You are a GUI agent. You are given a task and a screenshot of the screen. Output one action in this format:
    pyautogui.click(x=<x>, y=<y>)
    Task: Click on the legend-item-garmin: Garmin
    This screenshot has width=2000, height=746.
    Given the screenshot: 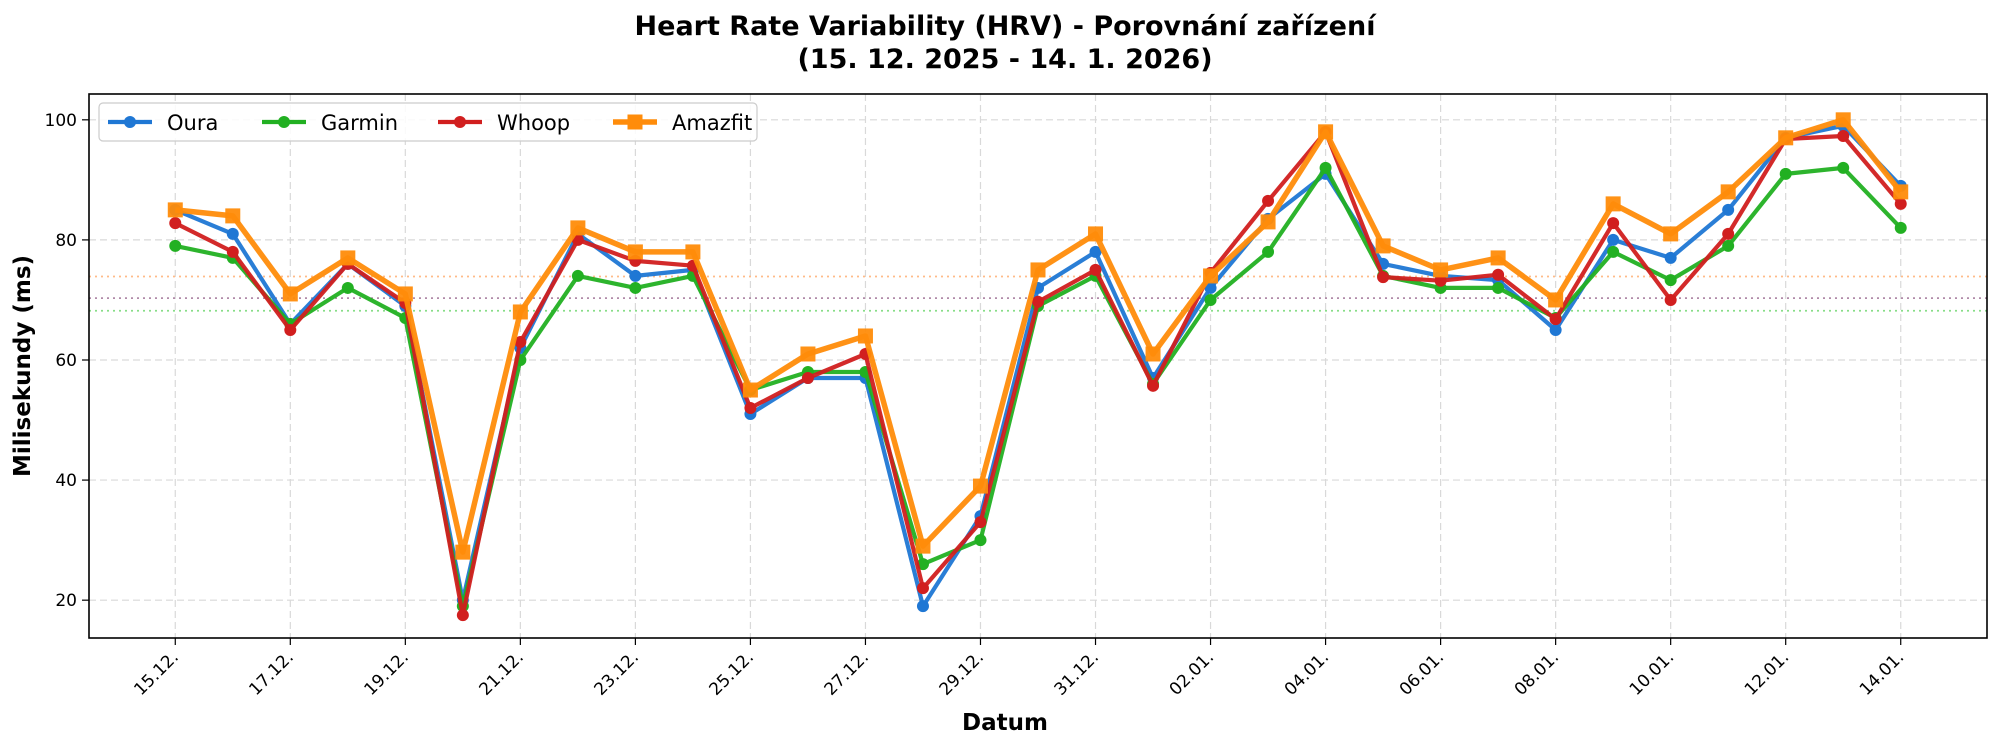 What is the action you would take?
    pyautogui.click(x=330, y=123)
    